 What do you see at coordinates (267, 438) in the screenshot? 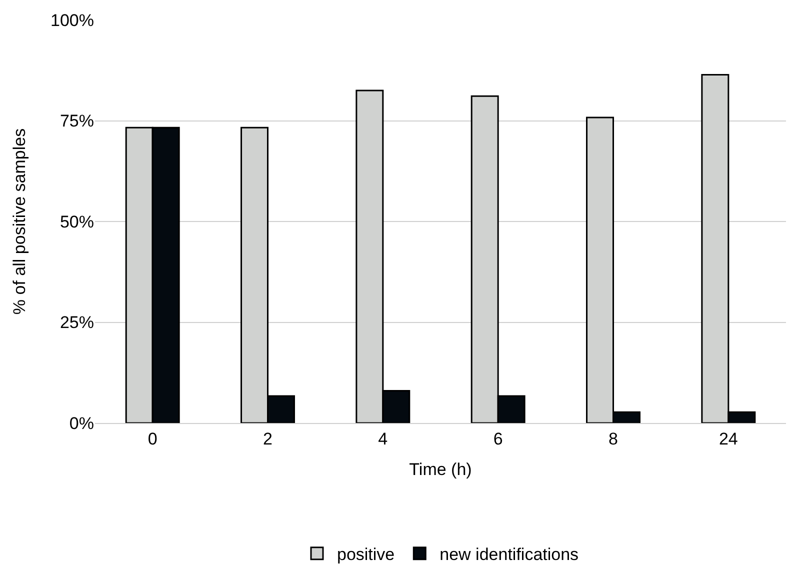
I see `x-tick-label: 2` at bounding box center [267, 438].